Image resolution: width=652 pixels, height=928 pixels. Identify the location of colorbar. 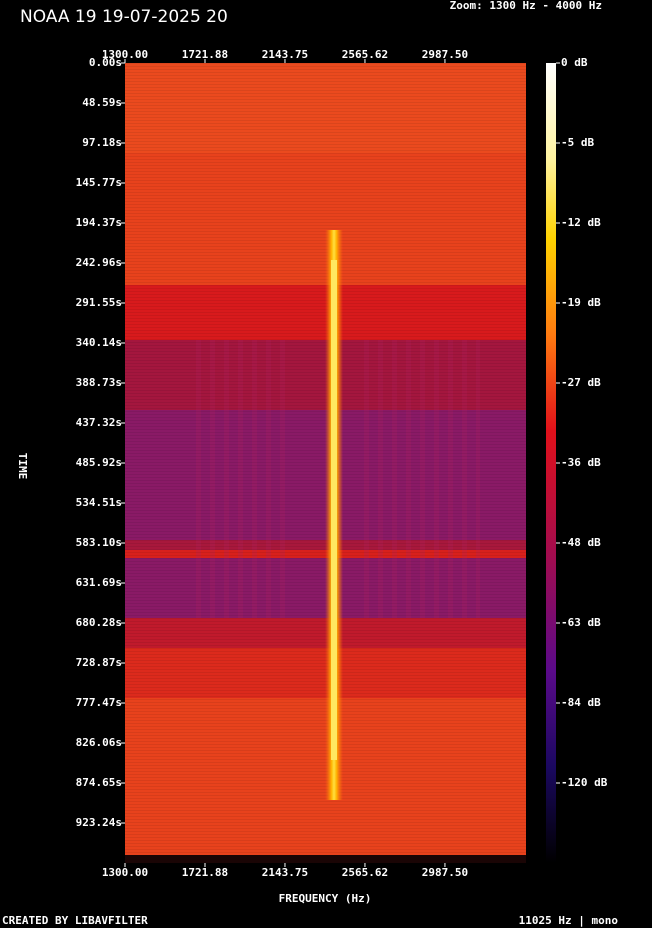
(551, 463).